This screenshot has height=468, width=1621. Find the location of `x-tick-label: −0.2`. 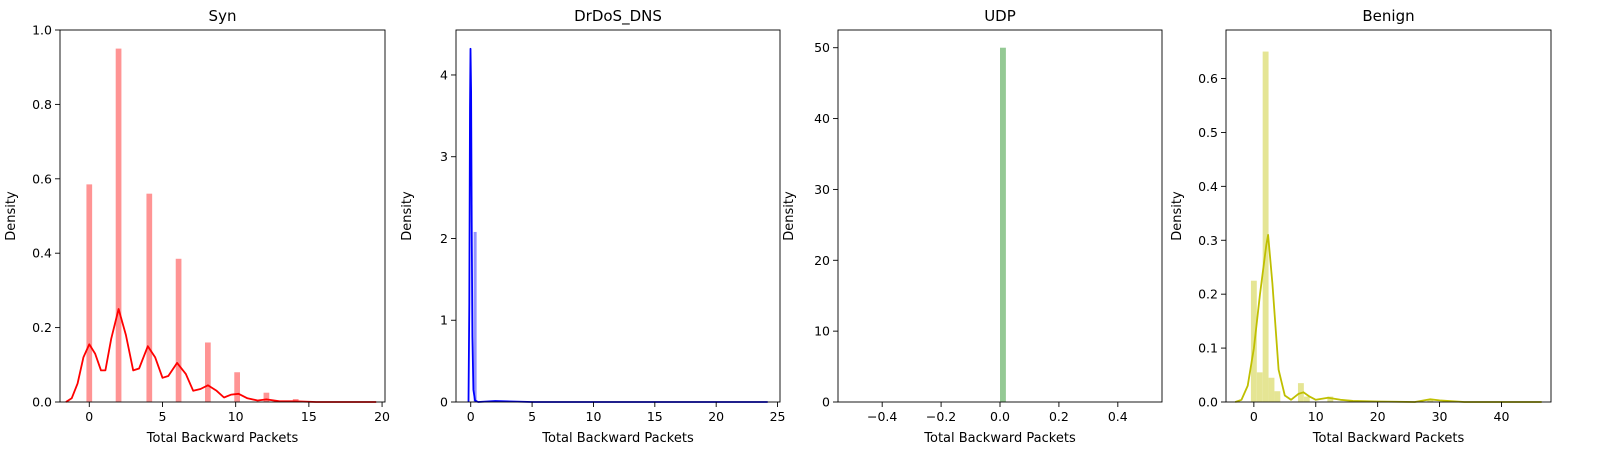

x-tick-label: −0.2 is located at coordinates (941, 416).